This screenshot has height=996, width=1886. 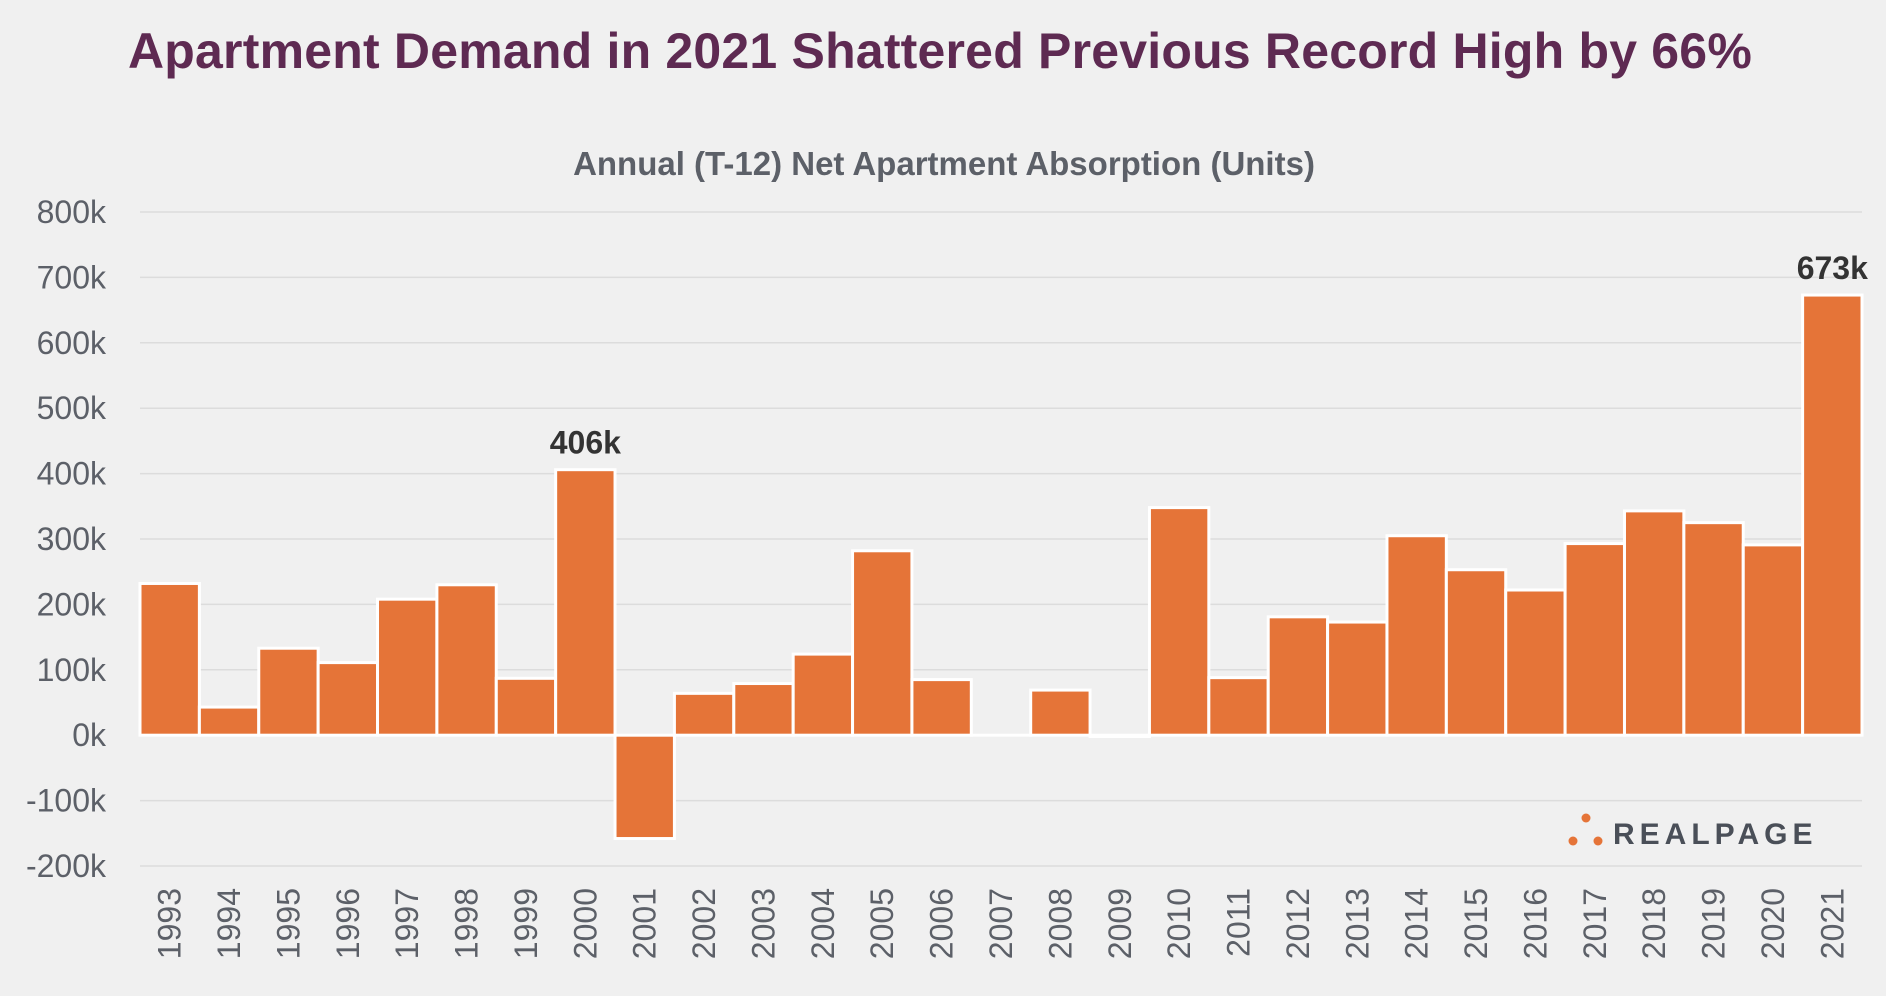 What do you see at coordinates (1773, 640) in the screenshot?
I see `bar-2020` at bounding box center [1773, 640].